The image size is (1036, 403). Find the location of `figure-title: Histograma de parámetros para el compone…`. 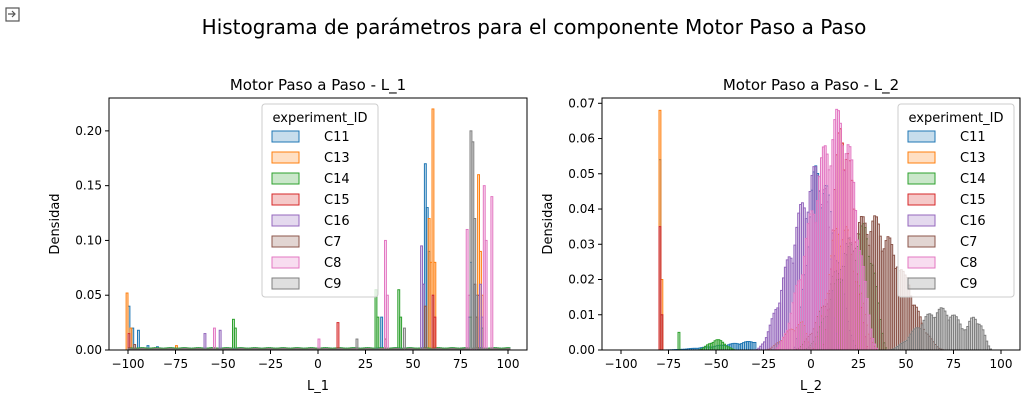

figure-title: Histograma de parámetros para el compone… is located at coordinates (534, 27).